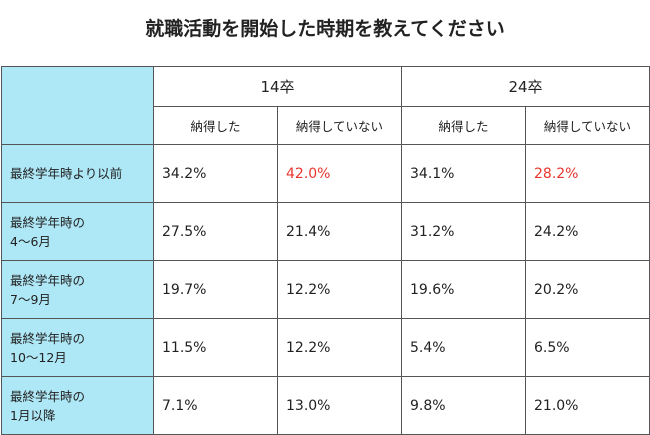 The height and width of the screenshot is (435, 650). Describe the element at coordinates (587, 231) in the screenshot. I see `table-cell: 24.2%` at that location.